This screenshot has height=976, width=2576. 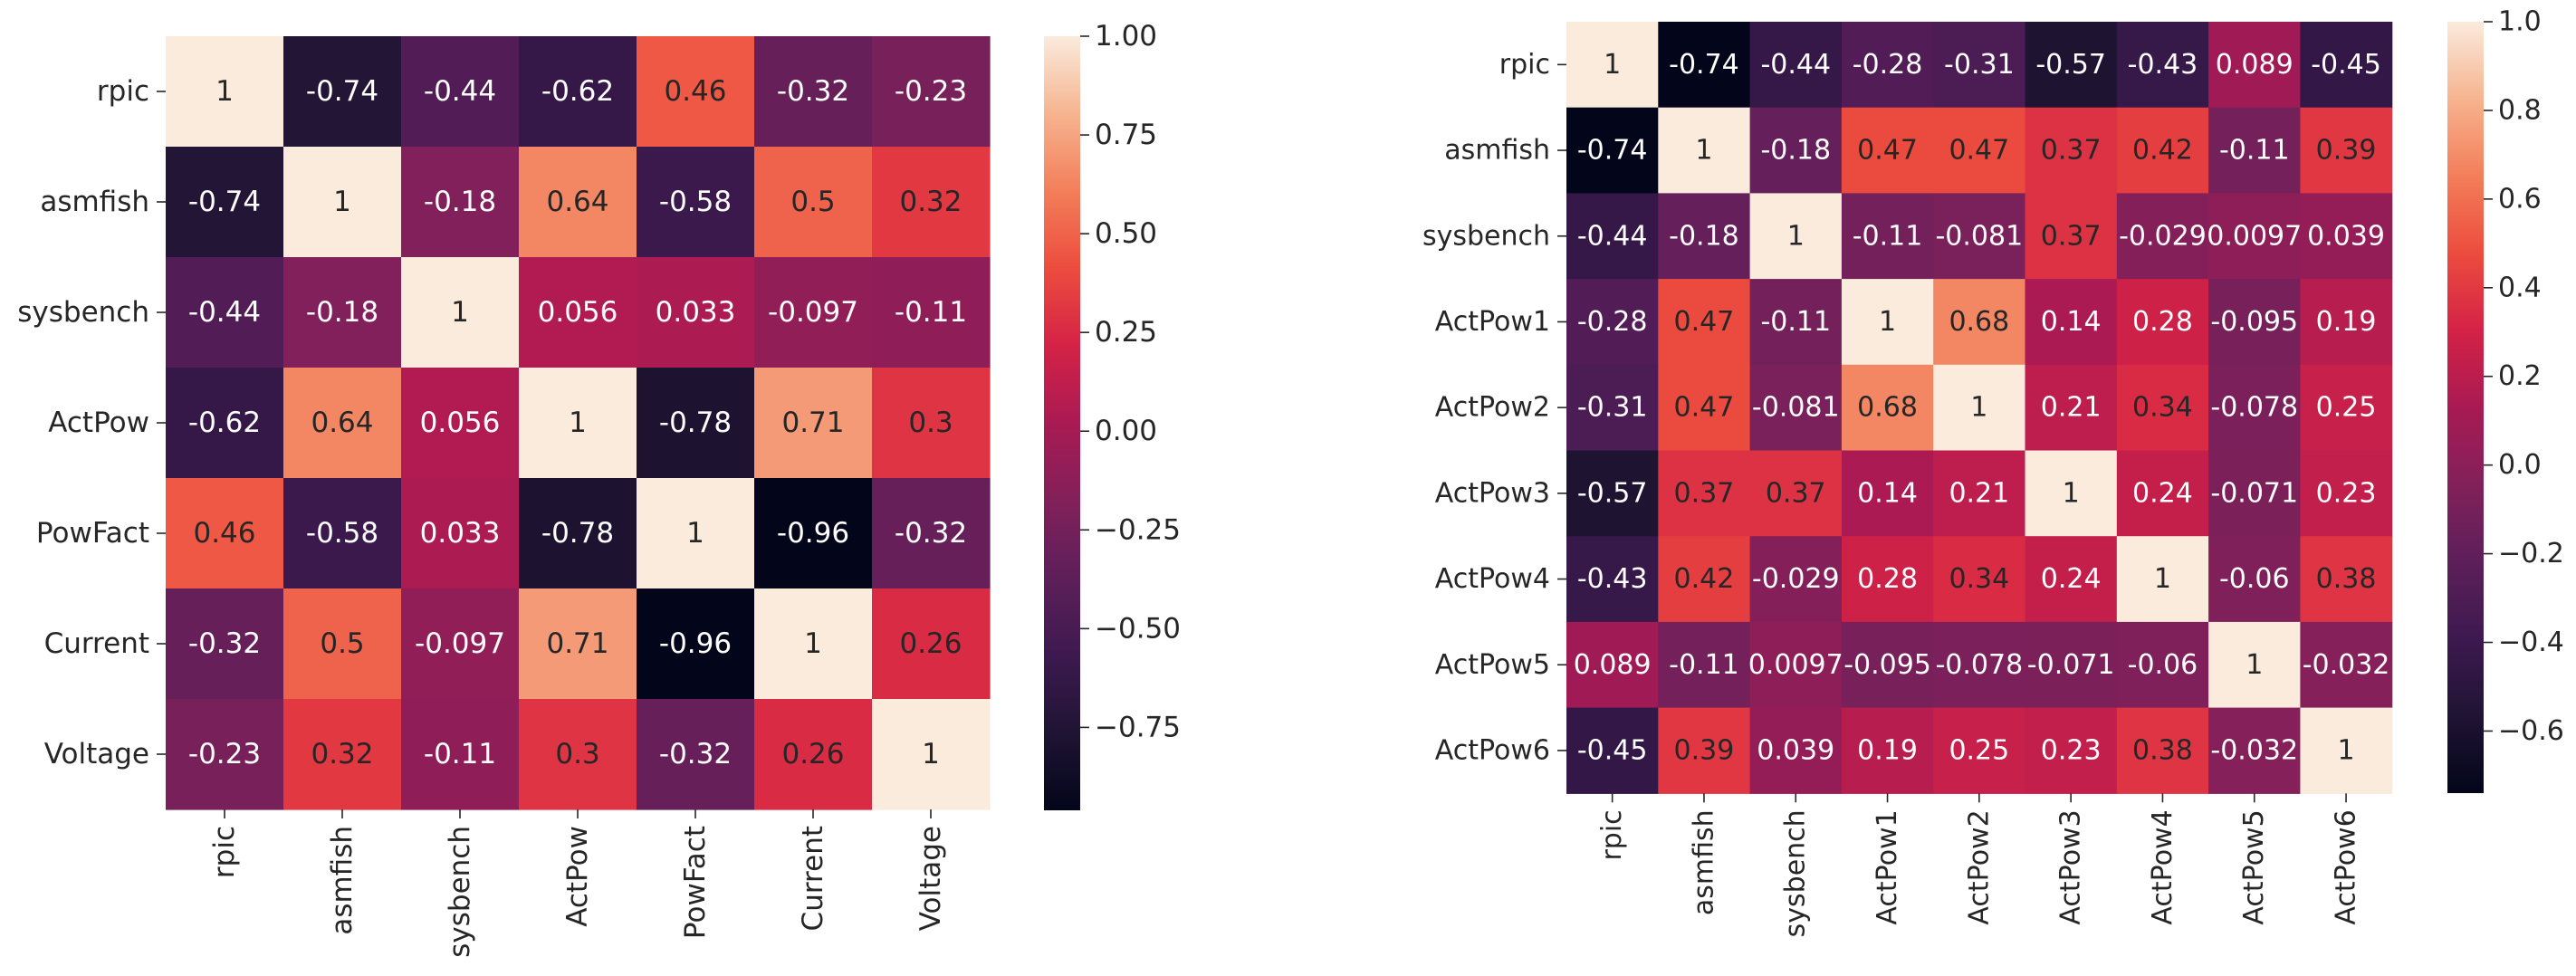 What do you see at coordinates (224, 852) in the screenshot?
I see `x-tick-label: rpic` at bounding box center [224, 852].